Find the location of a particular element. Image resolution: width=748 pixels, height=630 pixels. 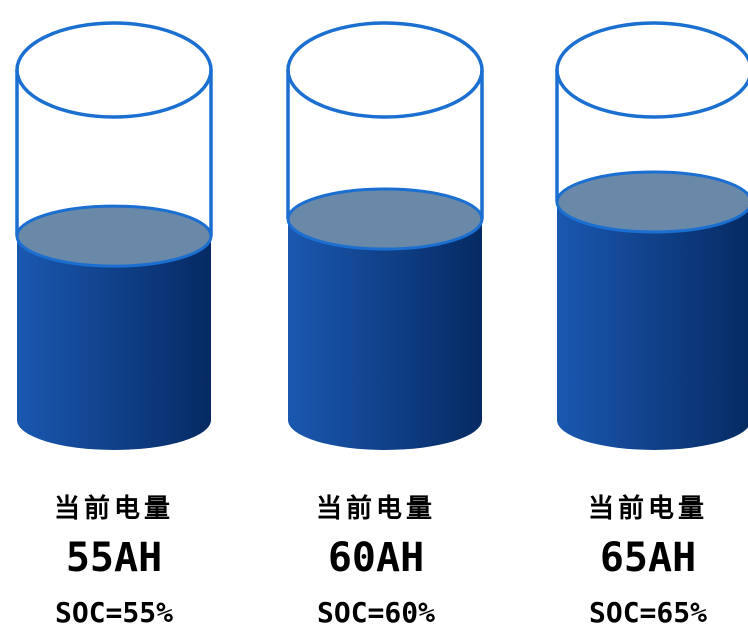

cylinder-3-title: 当前电量 is located at coordinates (647, 509).